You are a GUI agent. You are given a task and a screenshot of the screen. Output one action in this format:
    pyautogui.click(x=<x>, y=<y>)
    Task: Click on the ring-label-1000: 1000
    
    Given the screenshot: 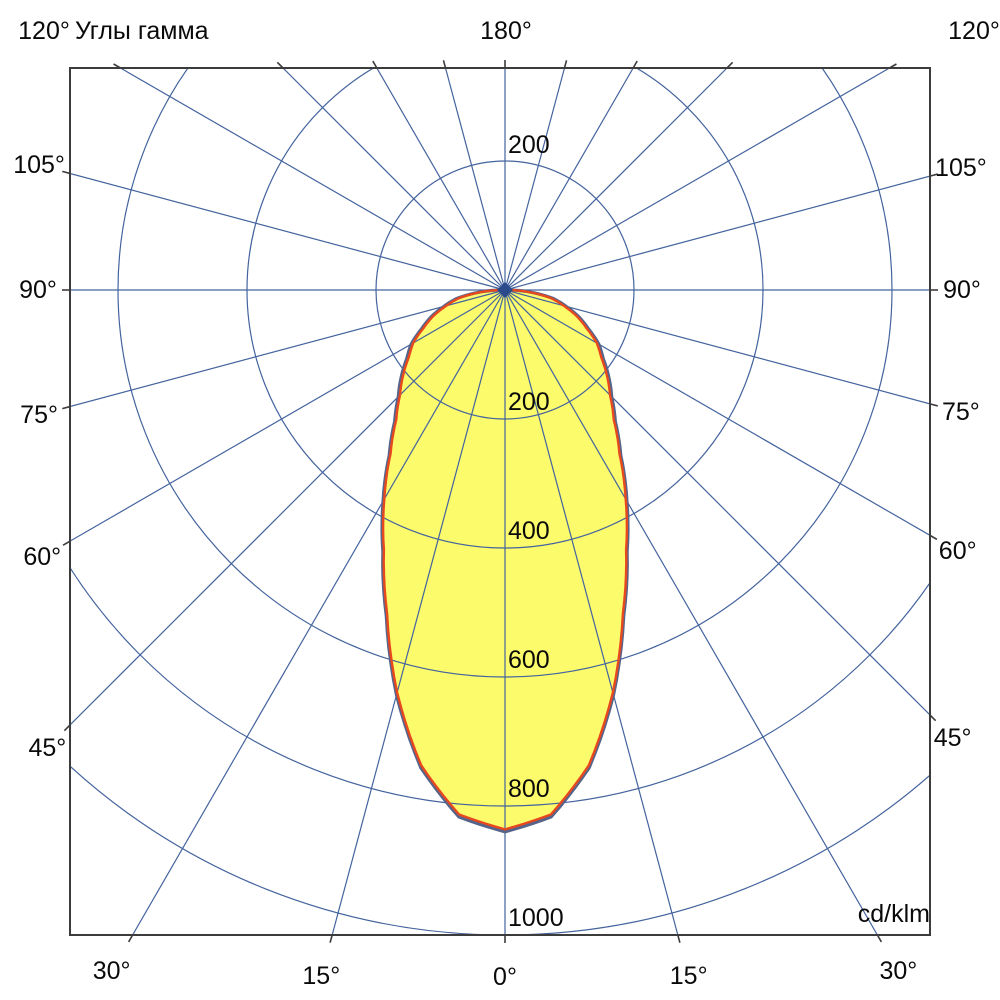 What is the action you would take?
    pyautogui.click(x=536, y=918)
    